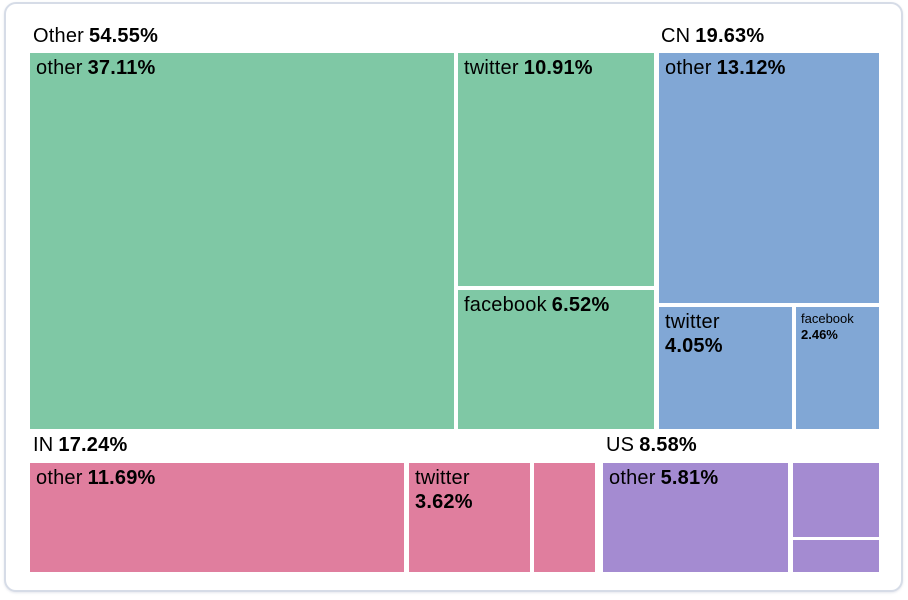  I want to click on group-pct: 19.63%, so click(730, 36).